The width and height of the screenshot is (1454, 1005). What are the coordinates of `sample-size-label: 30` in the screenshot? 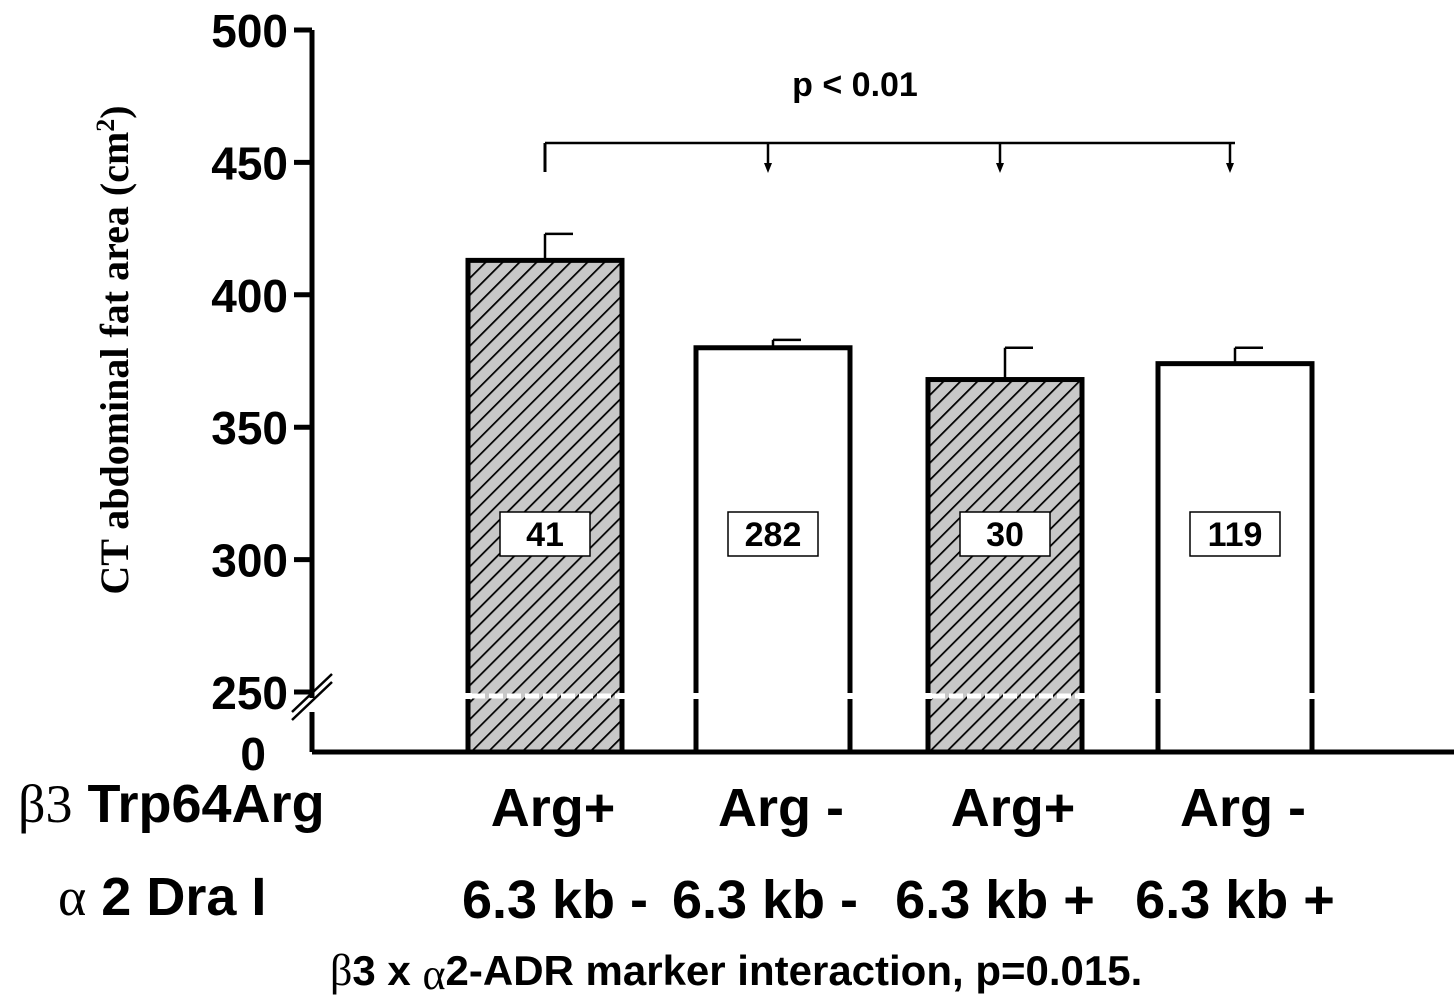 It's located at (1005, 534).